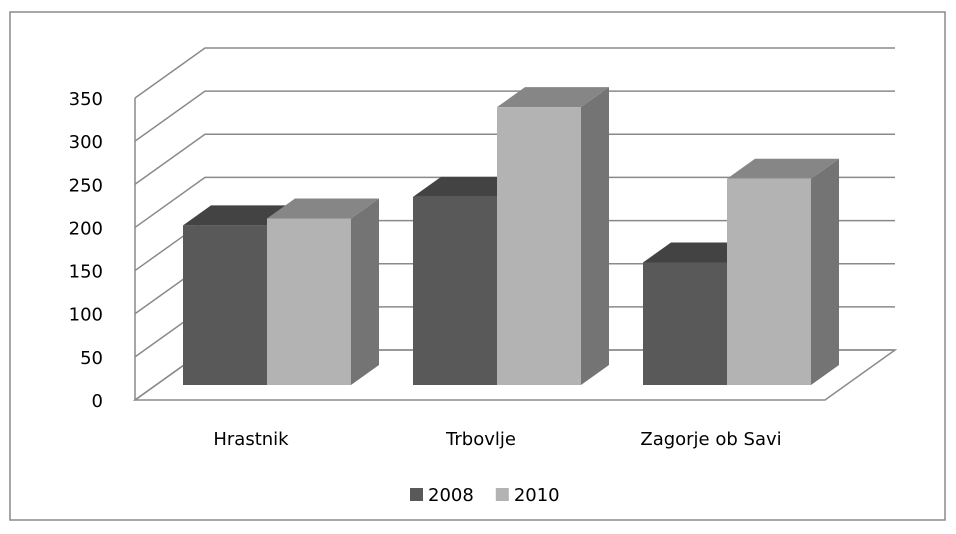  I want to click on y-tick-label: 150, so click(86, 272).